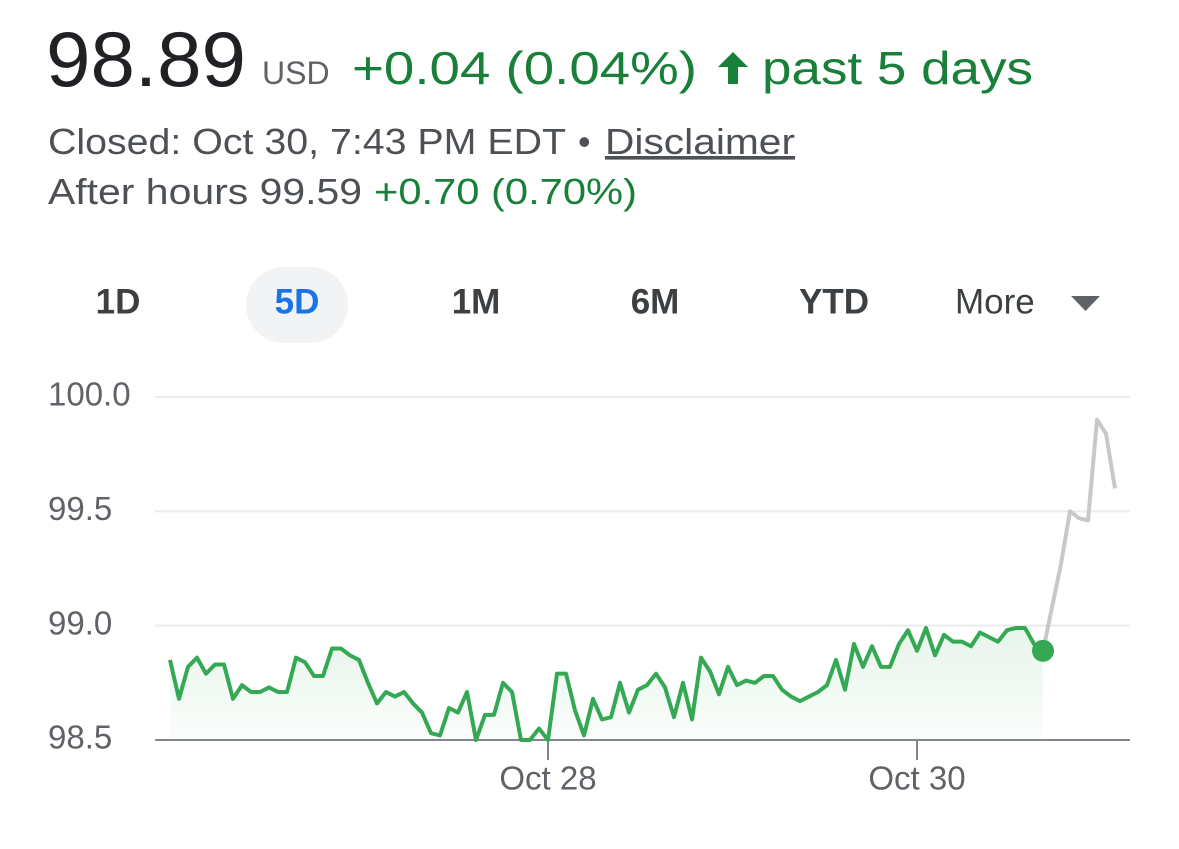 The height and width of the screenshot is (849, 1179). What do you see at coordinates (733, 68) in the screenshot?
I see `up-arrow-icon` at bounding box center [733, 68].